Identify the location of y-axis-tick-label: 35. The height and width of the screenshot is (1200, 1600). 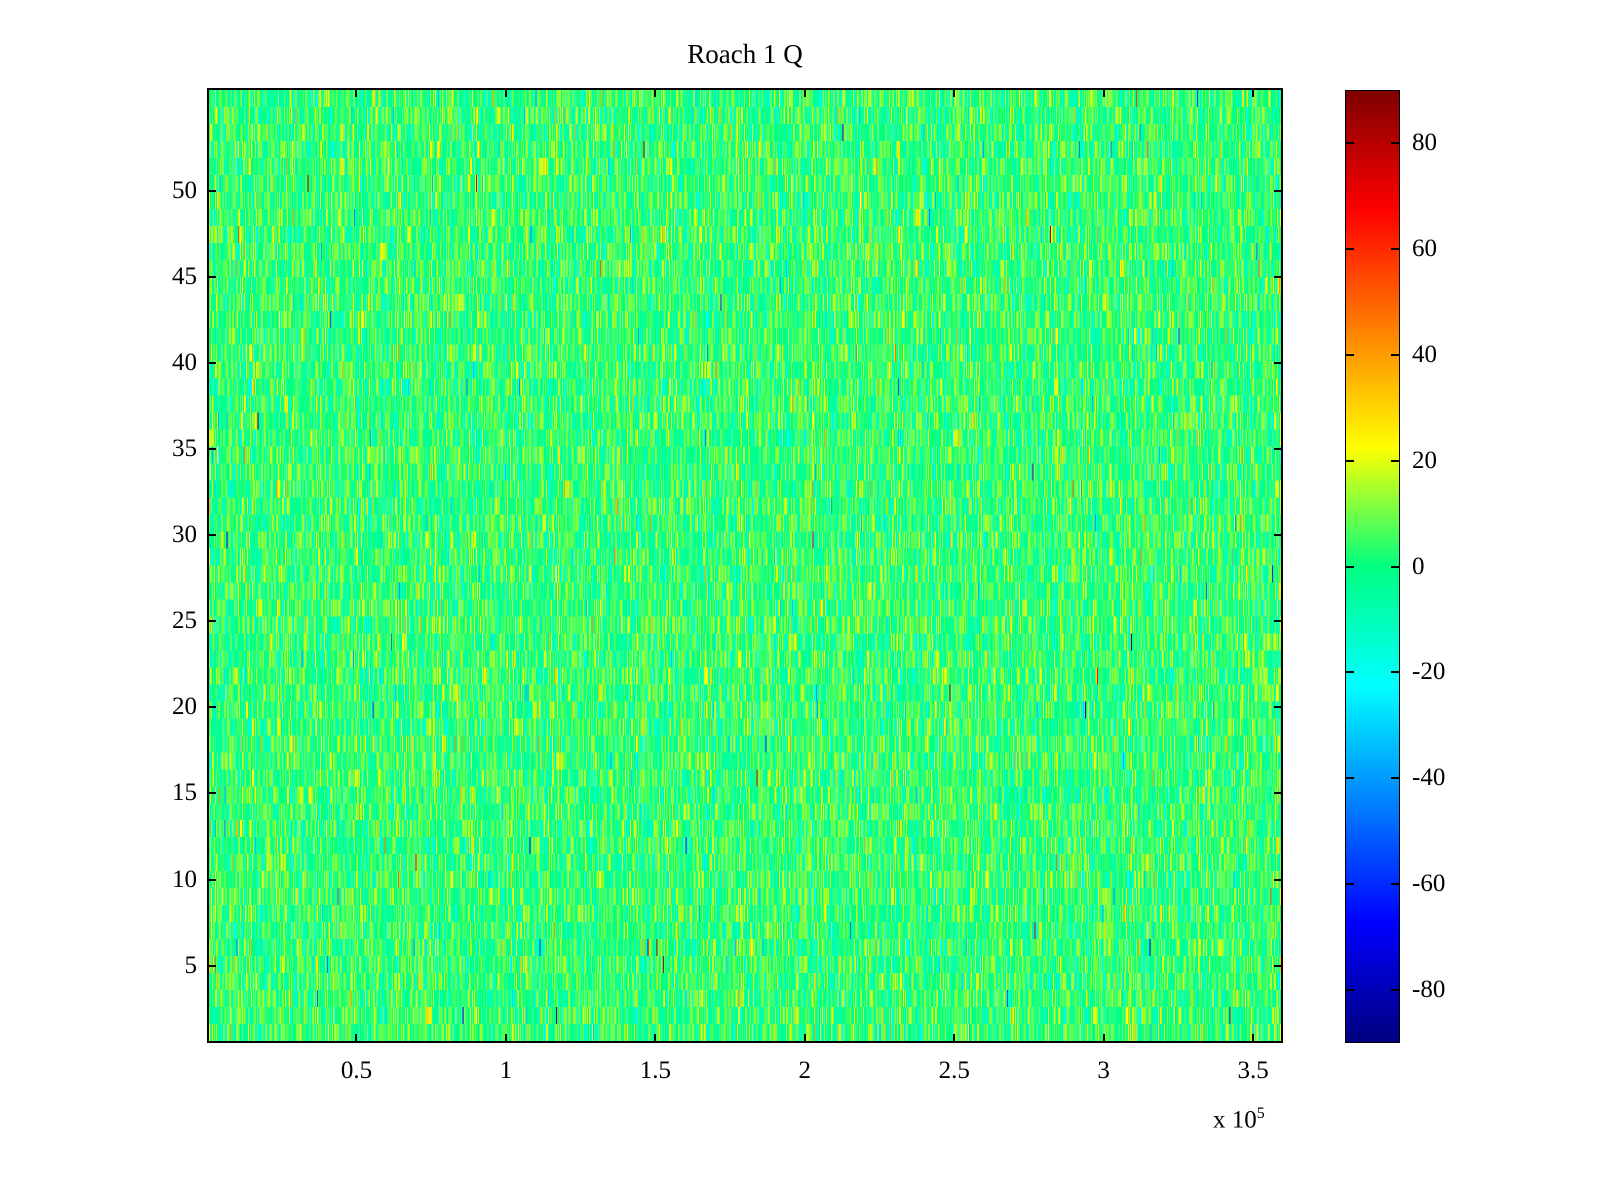
(184, 449).